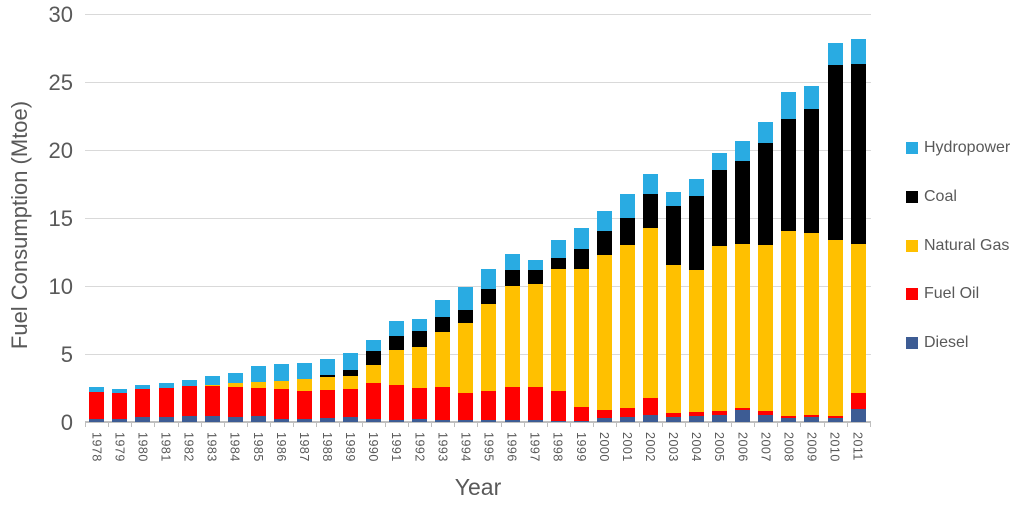 The height and width of the screenshot is (506, 1024). What do you see at coordinates (742, 447) in the screenshot?
I see `x-tick-label: 2006` at bounding box center [742, 447].